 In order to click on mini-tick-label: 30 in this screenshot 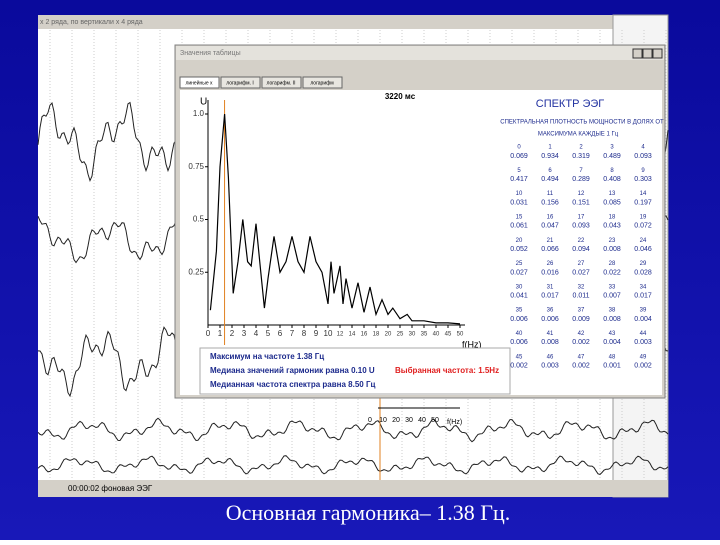, I will do `click(409, 420)`.